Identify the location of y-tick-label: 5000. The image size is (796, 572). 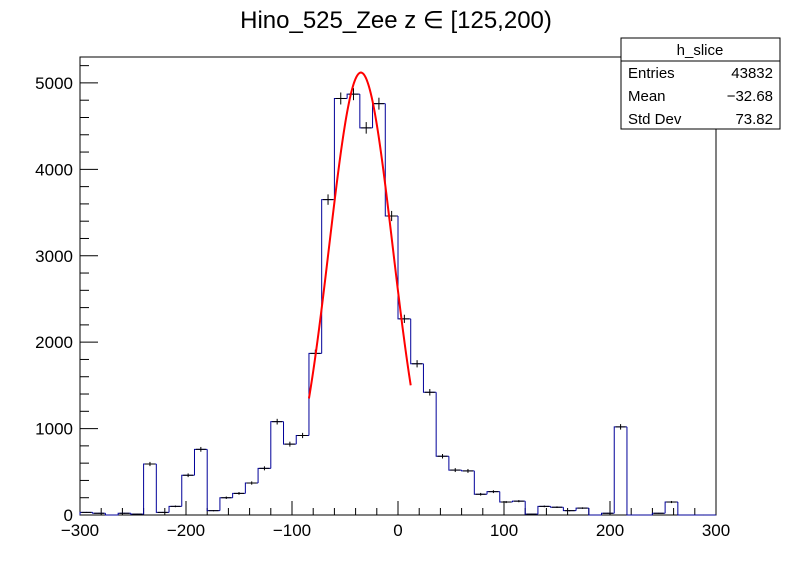
(54, 83).